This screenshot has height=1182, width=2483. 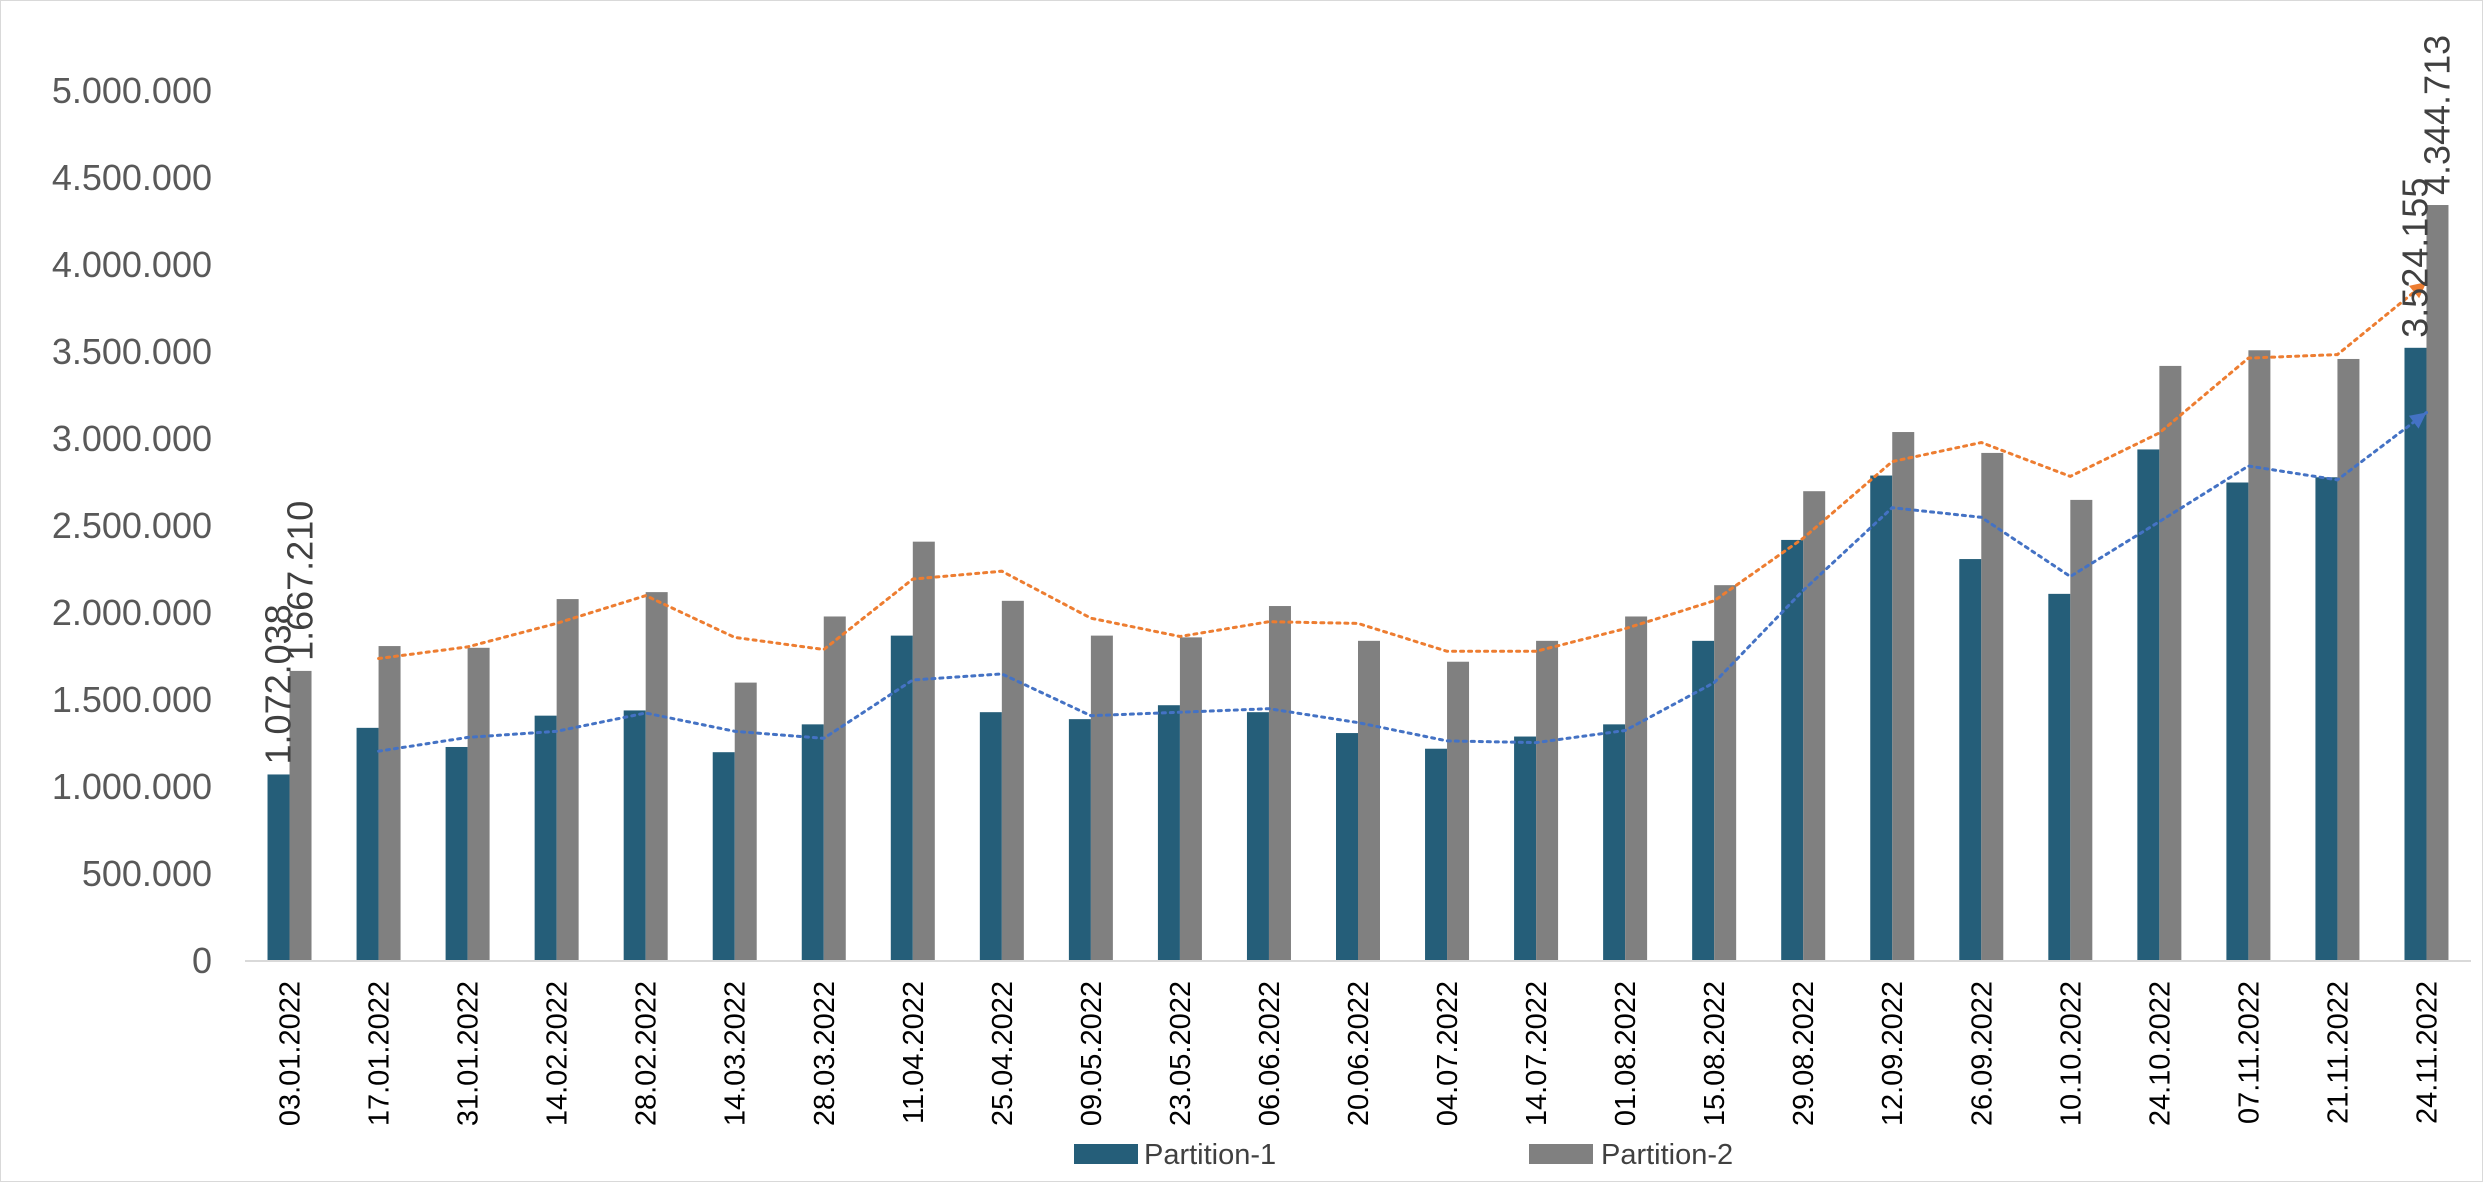 What do you see at coordinates (300, 581) in the screenshot?
I see `data-label: 1.667.210` at bounding box center [300, 581].